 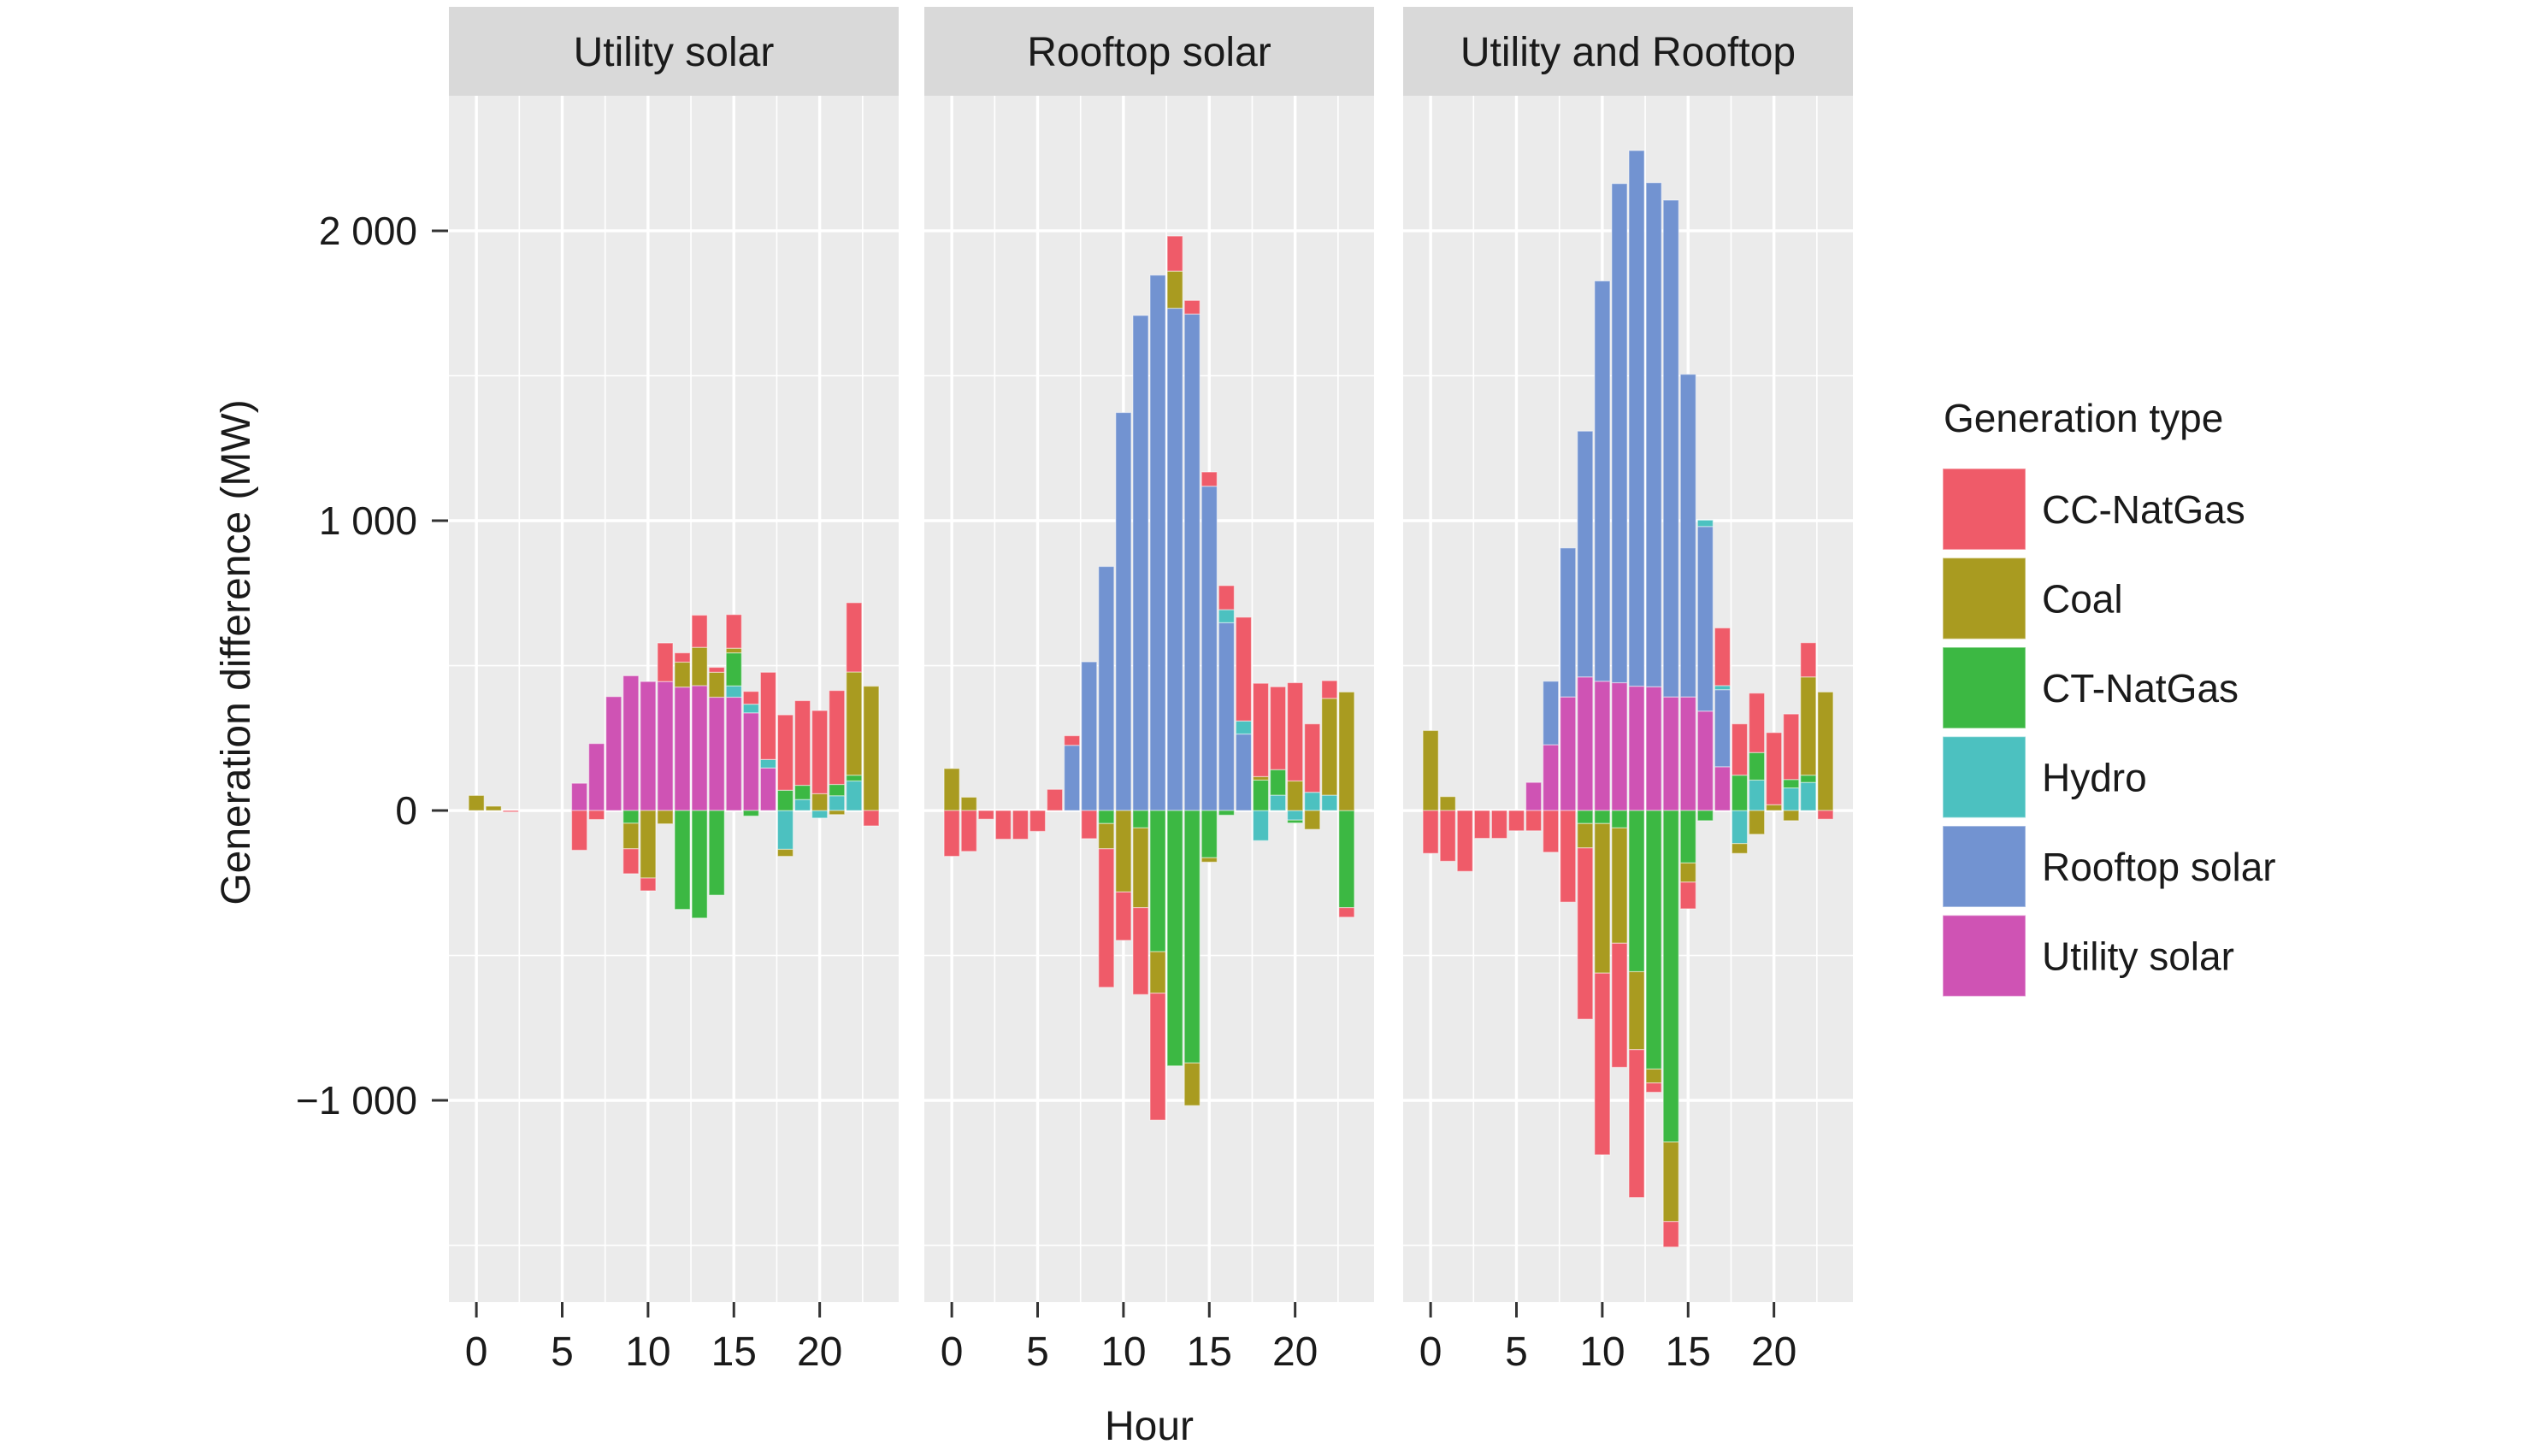 I want to click on bar-stack-group, so click(x=674, y=760).